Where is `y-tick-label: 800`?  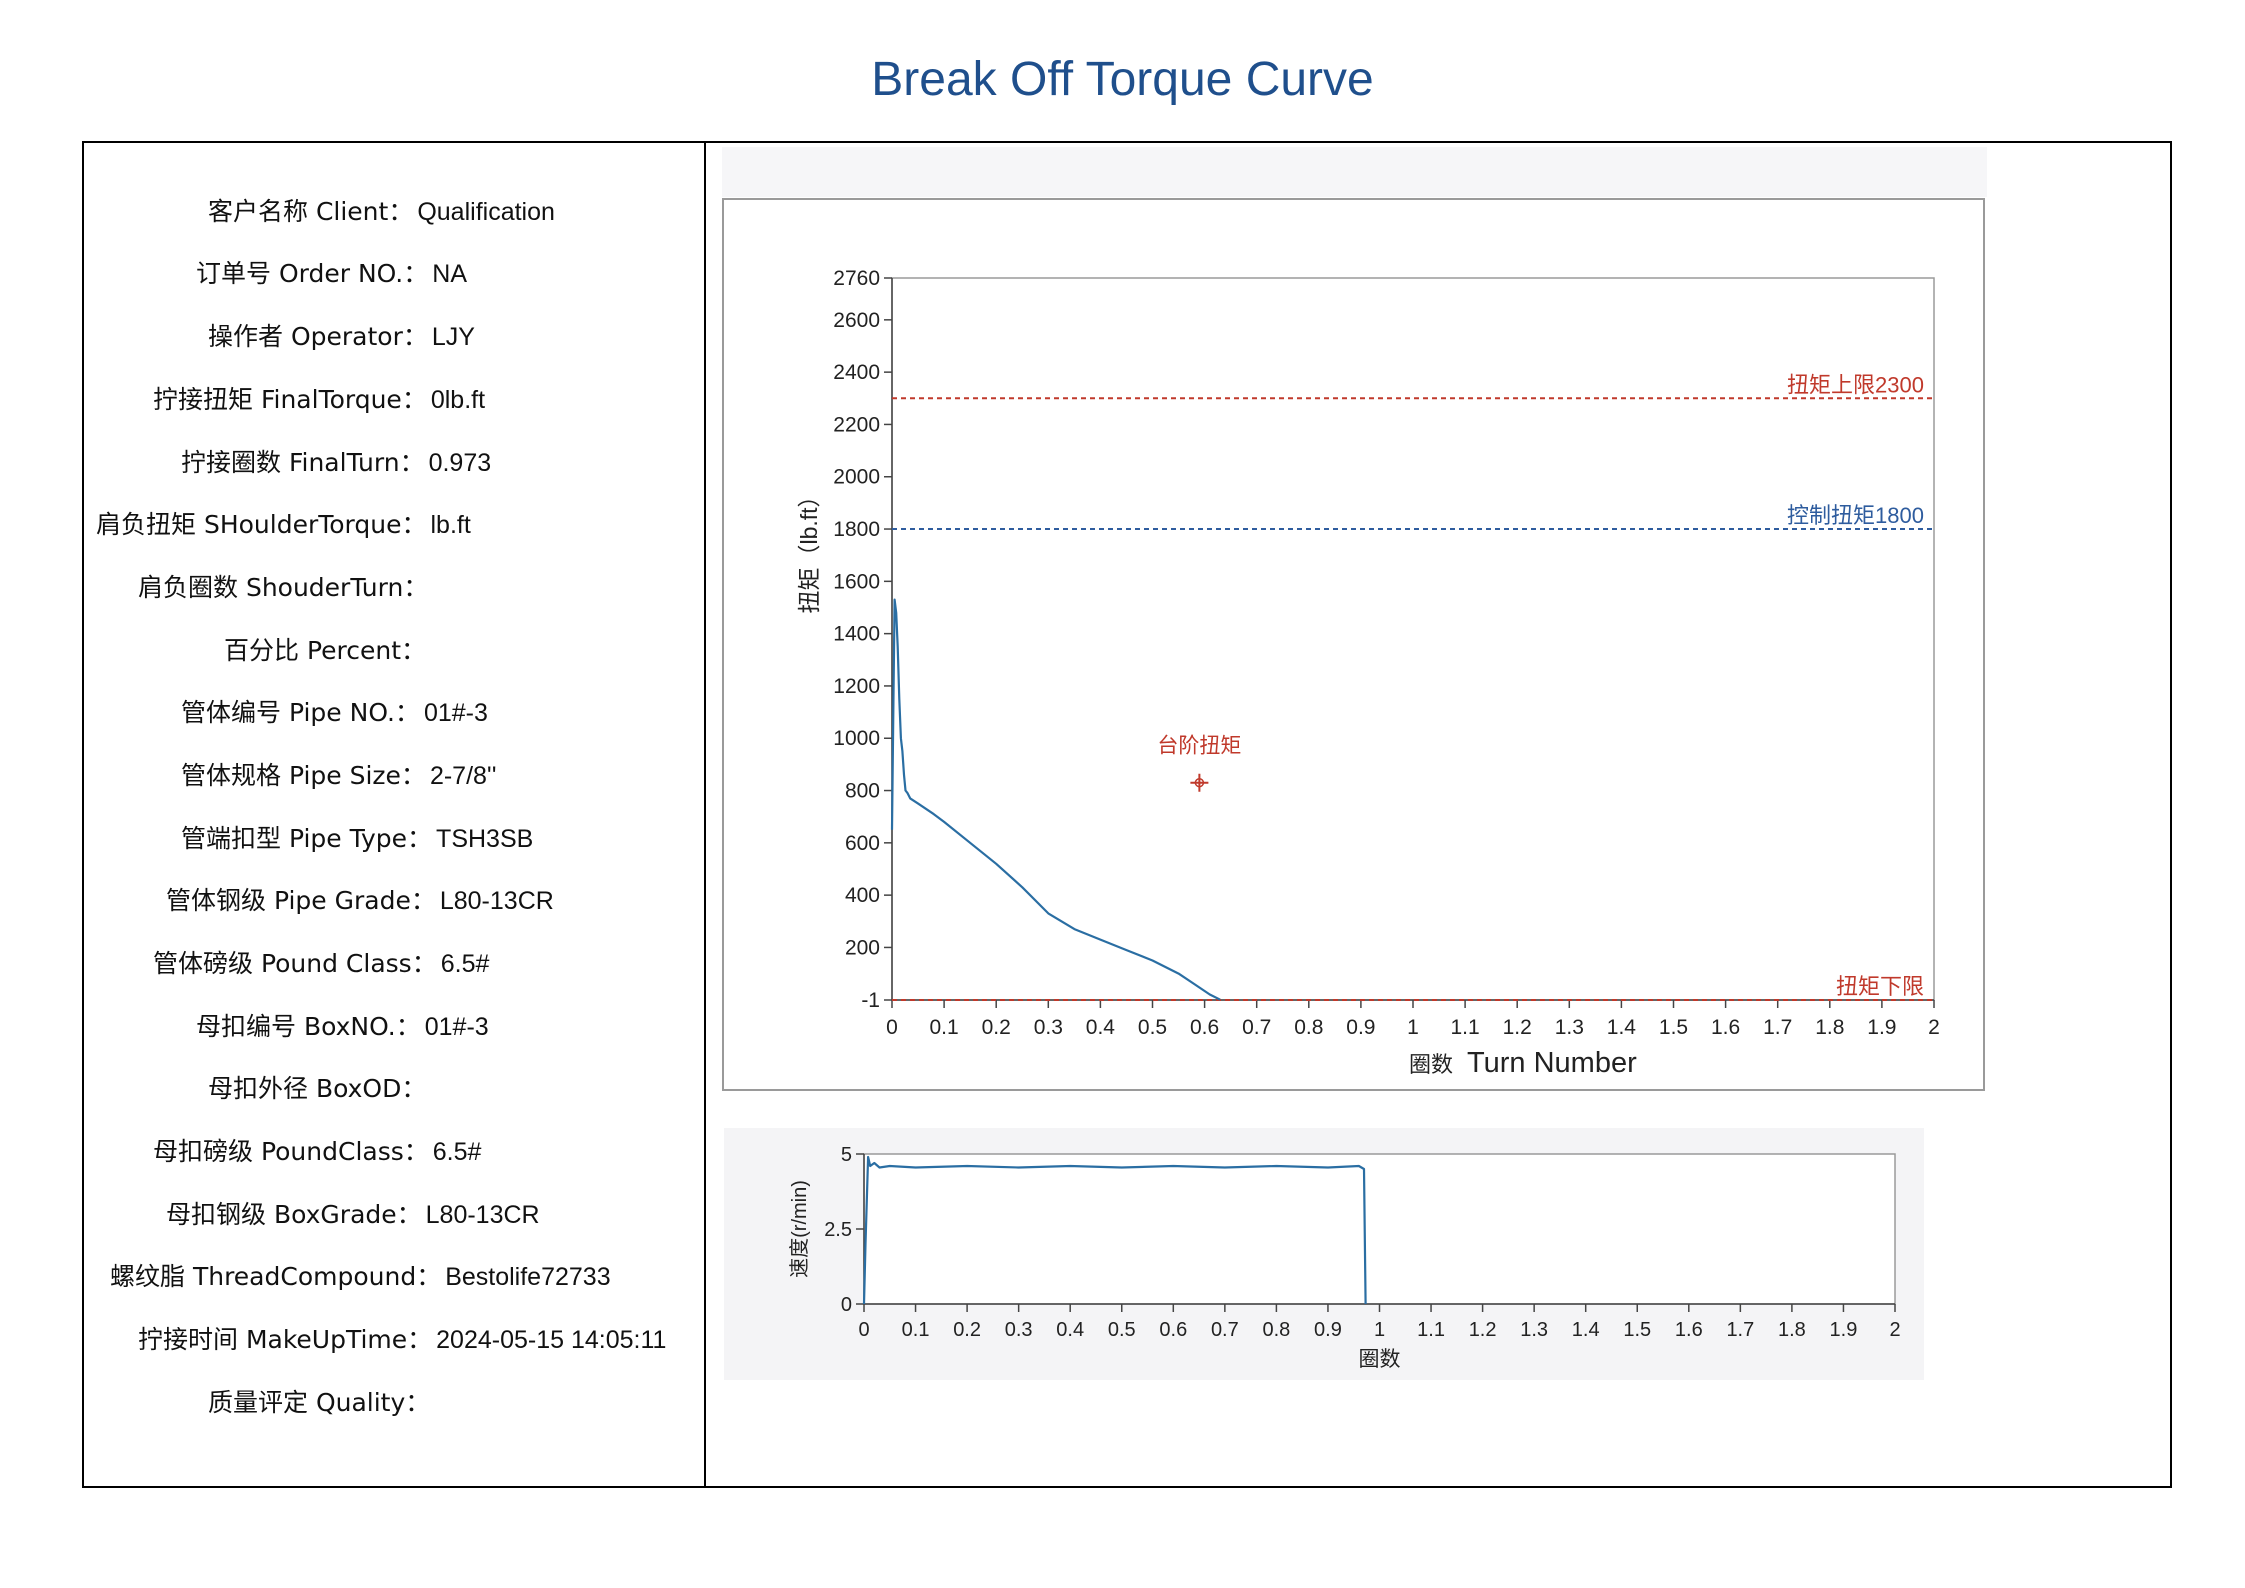 y-tick-label: 800 is located at coordinates (862, 791).